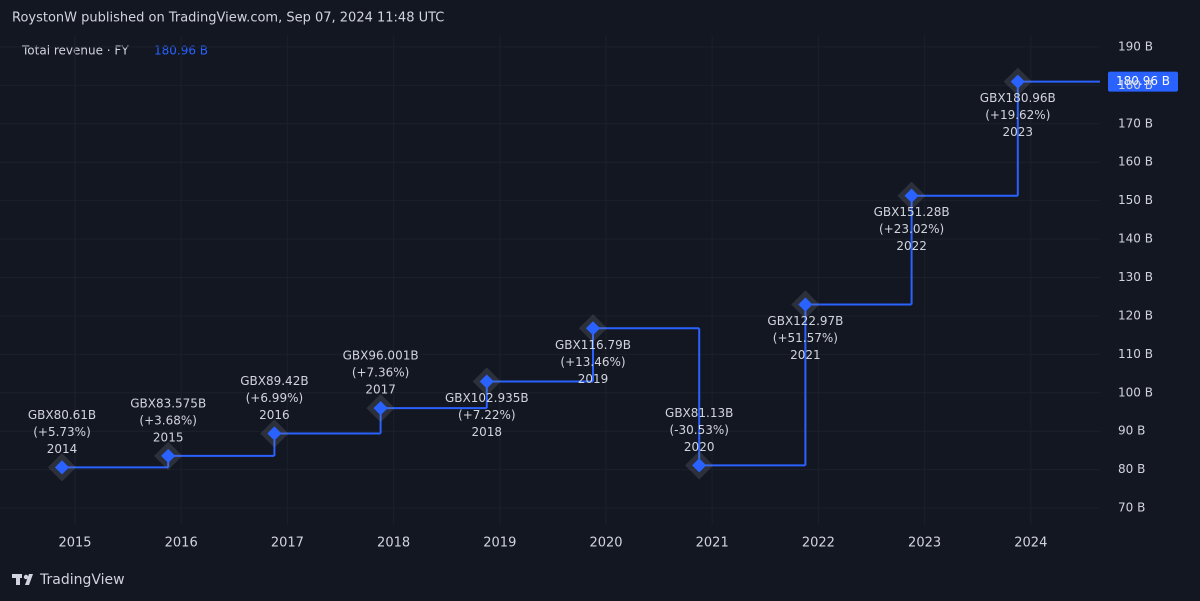  Describe the element at coordinates (805, 355) in the screenshot. I see `year-label: 2021` at that location.